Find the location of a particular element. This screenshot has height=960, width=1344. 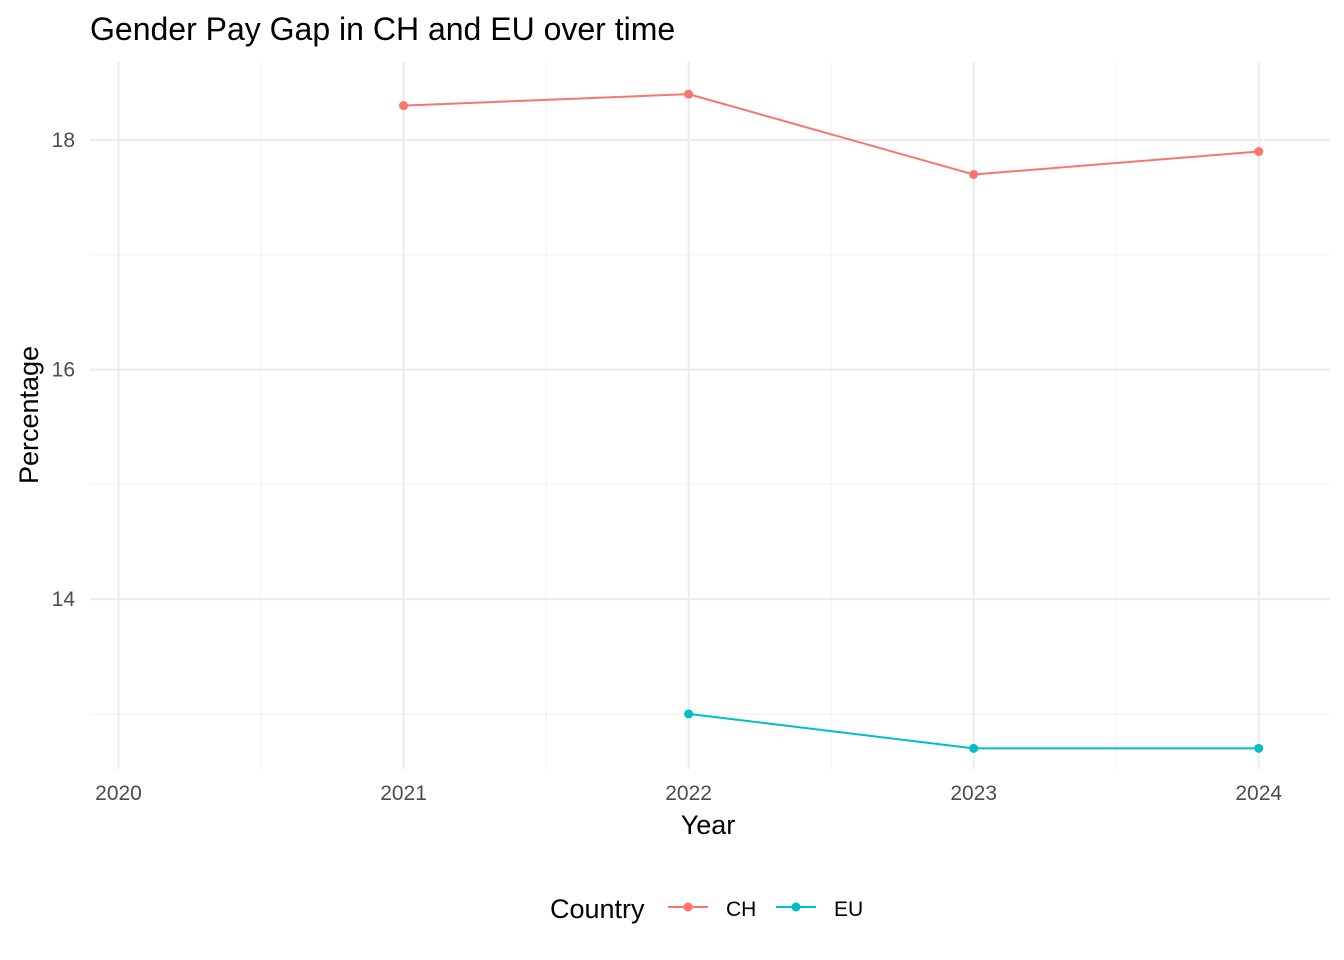

legend-label: CH is located at coordinates (741, 909).